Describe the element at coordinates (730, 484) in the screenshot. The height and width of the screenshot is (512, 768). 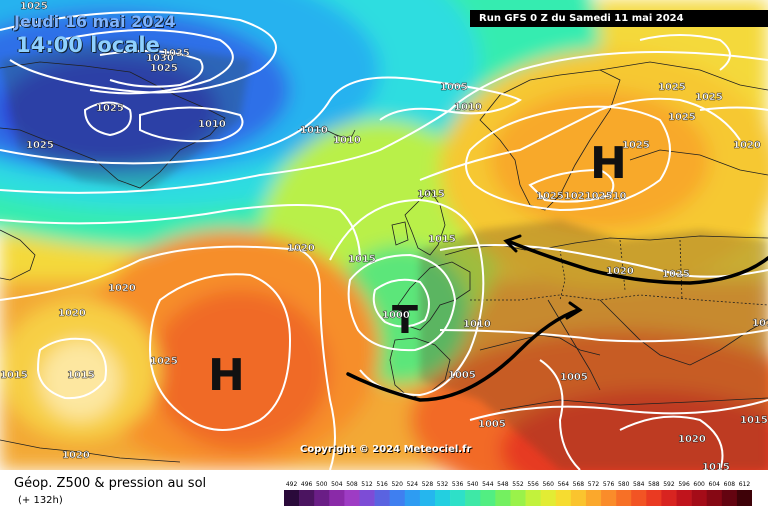
I see `scale-tick-label: 608` at that location.